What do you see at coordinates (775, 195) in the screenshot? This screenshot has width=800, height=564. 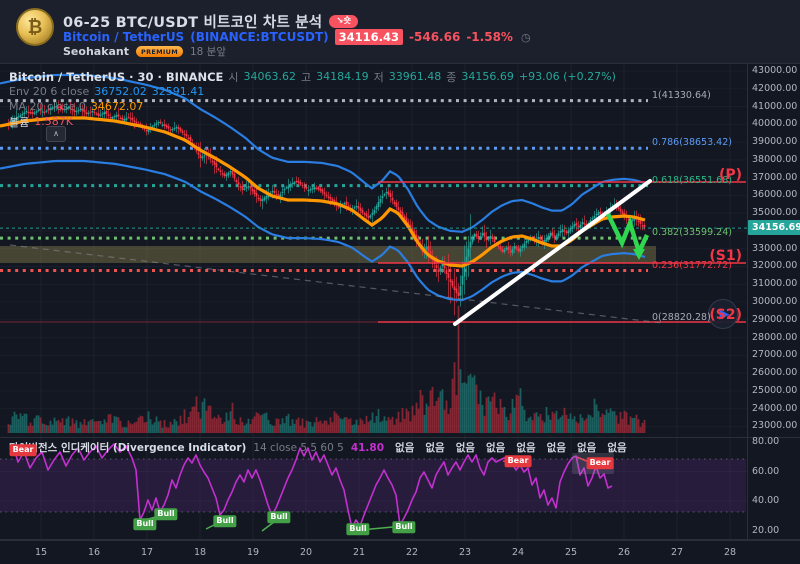 I see `price-axis-label: 36000.00` at bounding box center [775, 195].